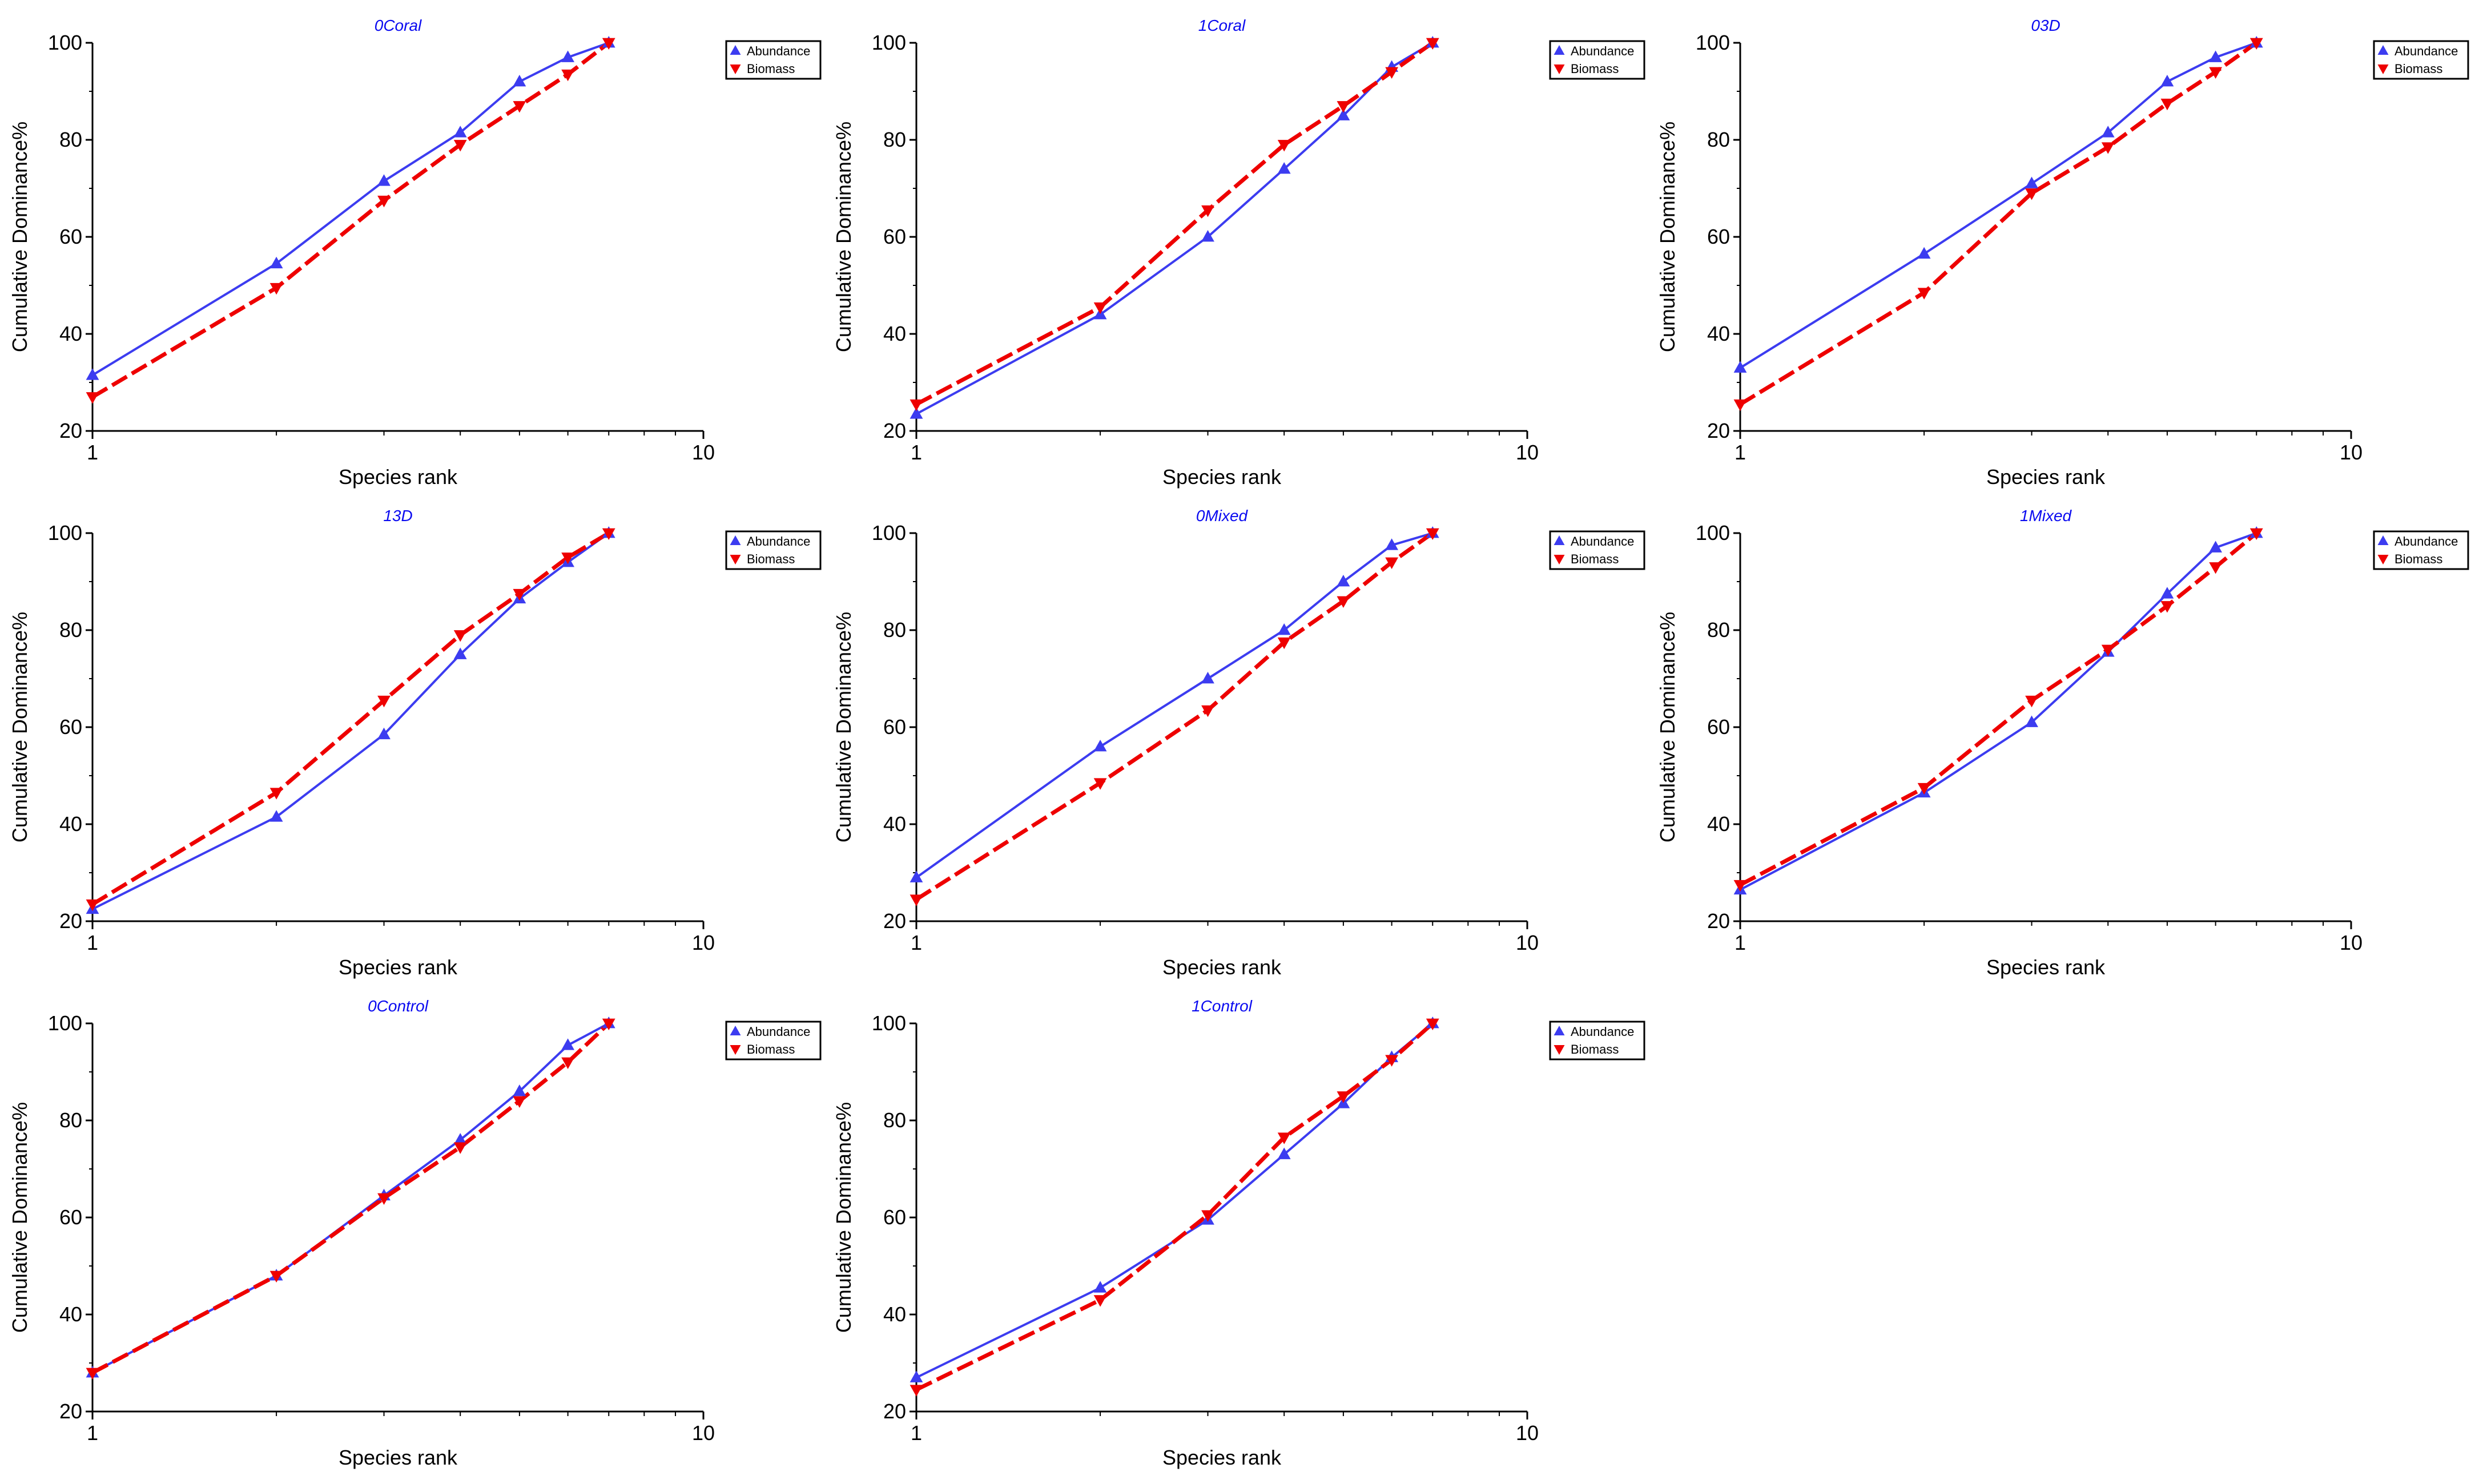  Describe the element at coordinates (398, 516) in the screenshot. I see `chart-title: 13D` at that location.